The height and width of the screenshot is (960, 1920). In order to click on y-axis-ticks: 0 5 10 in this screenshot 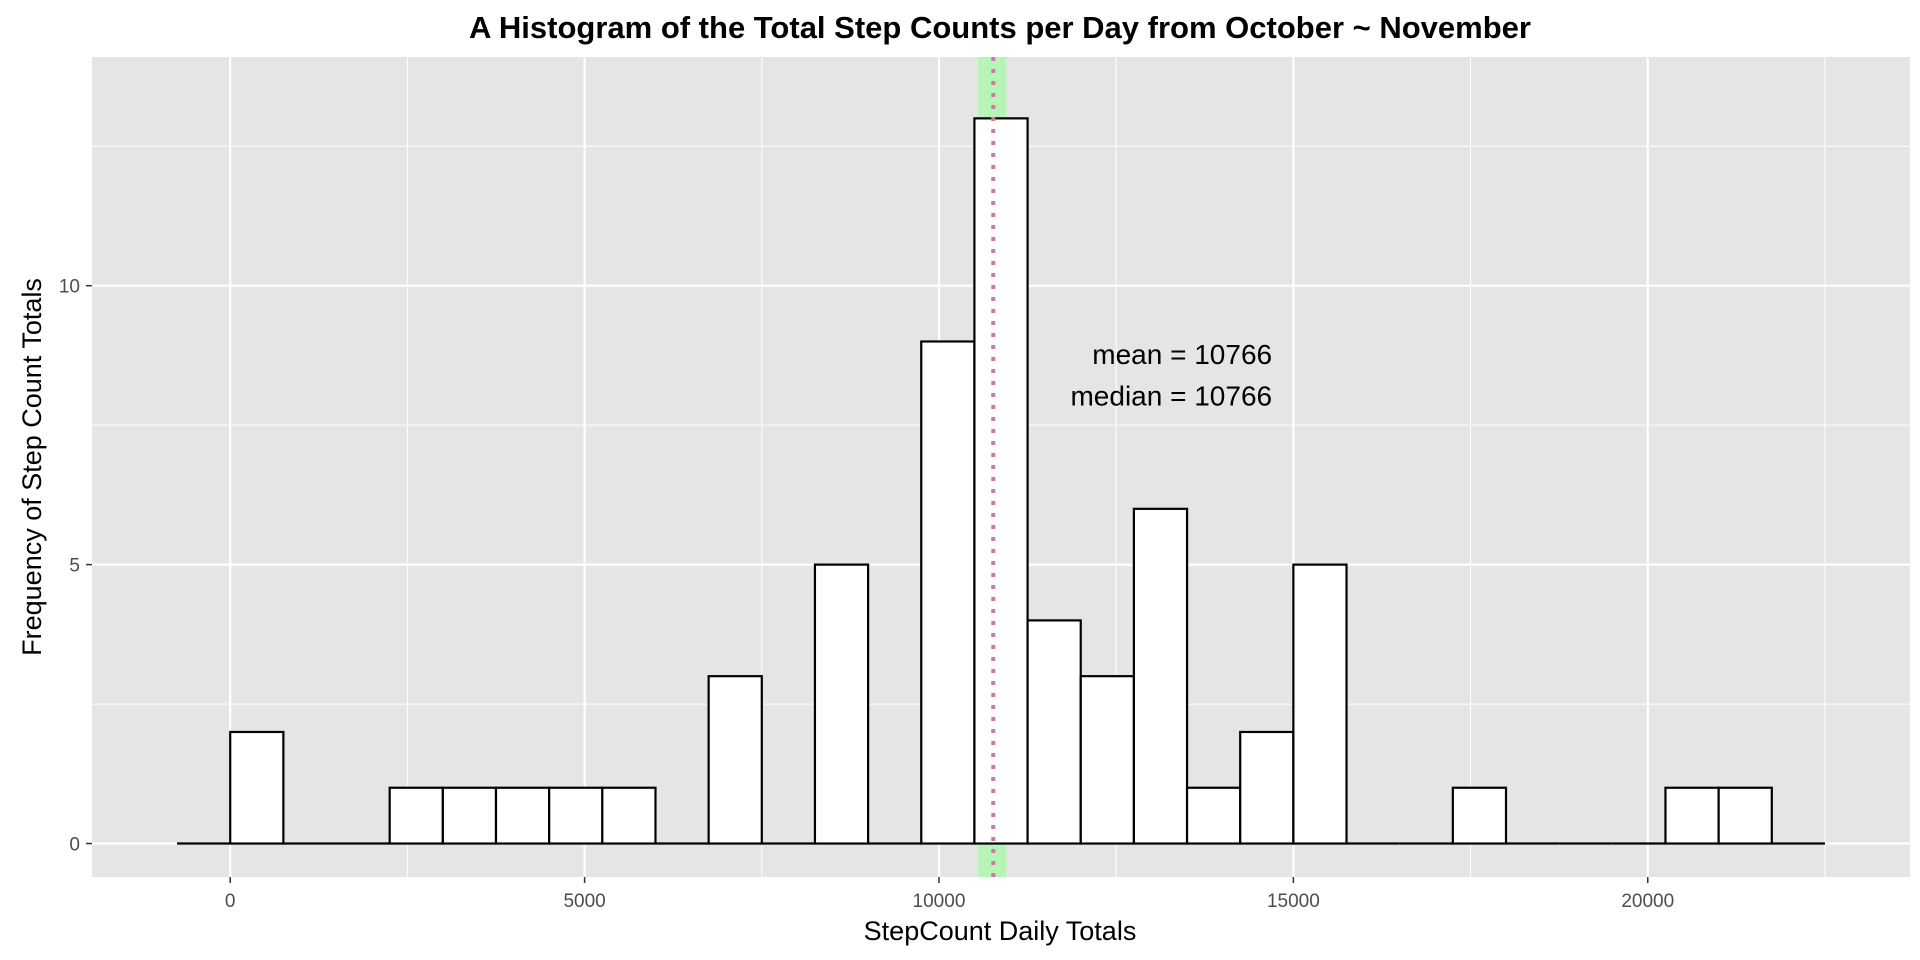, I will do `click(75, 566)`.